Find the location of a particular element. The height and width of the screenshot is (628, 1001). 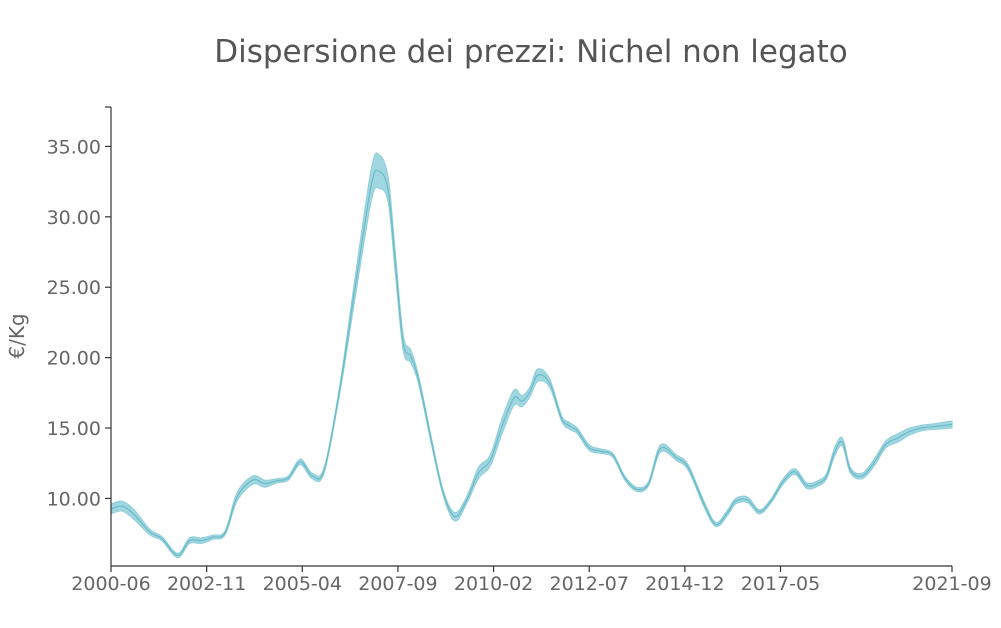

x-tick-label: 2012-07 is located at coordinates (589, 584).